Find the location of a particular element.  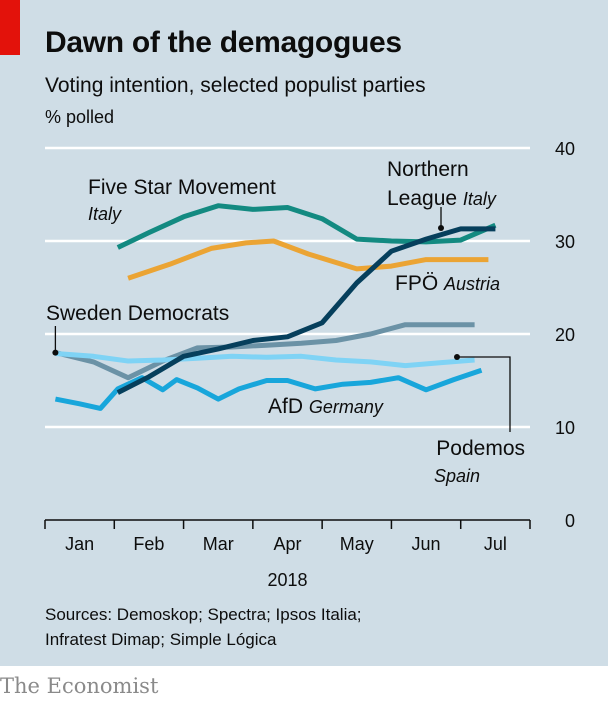

series-line-podemos is located at coordinates (265, 360).